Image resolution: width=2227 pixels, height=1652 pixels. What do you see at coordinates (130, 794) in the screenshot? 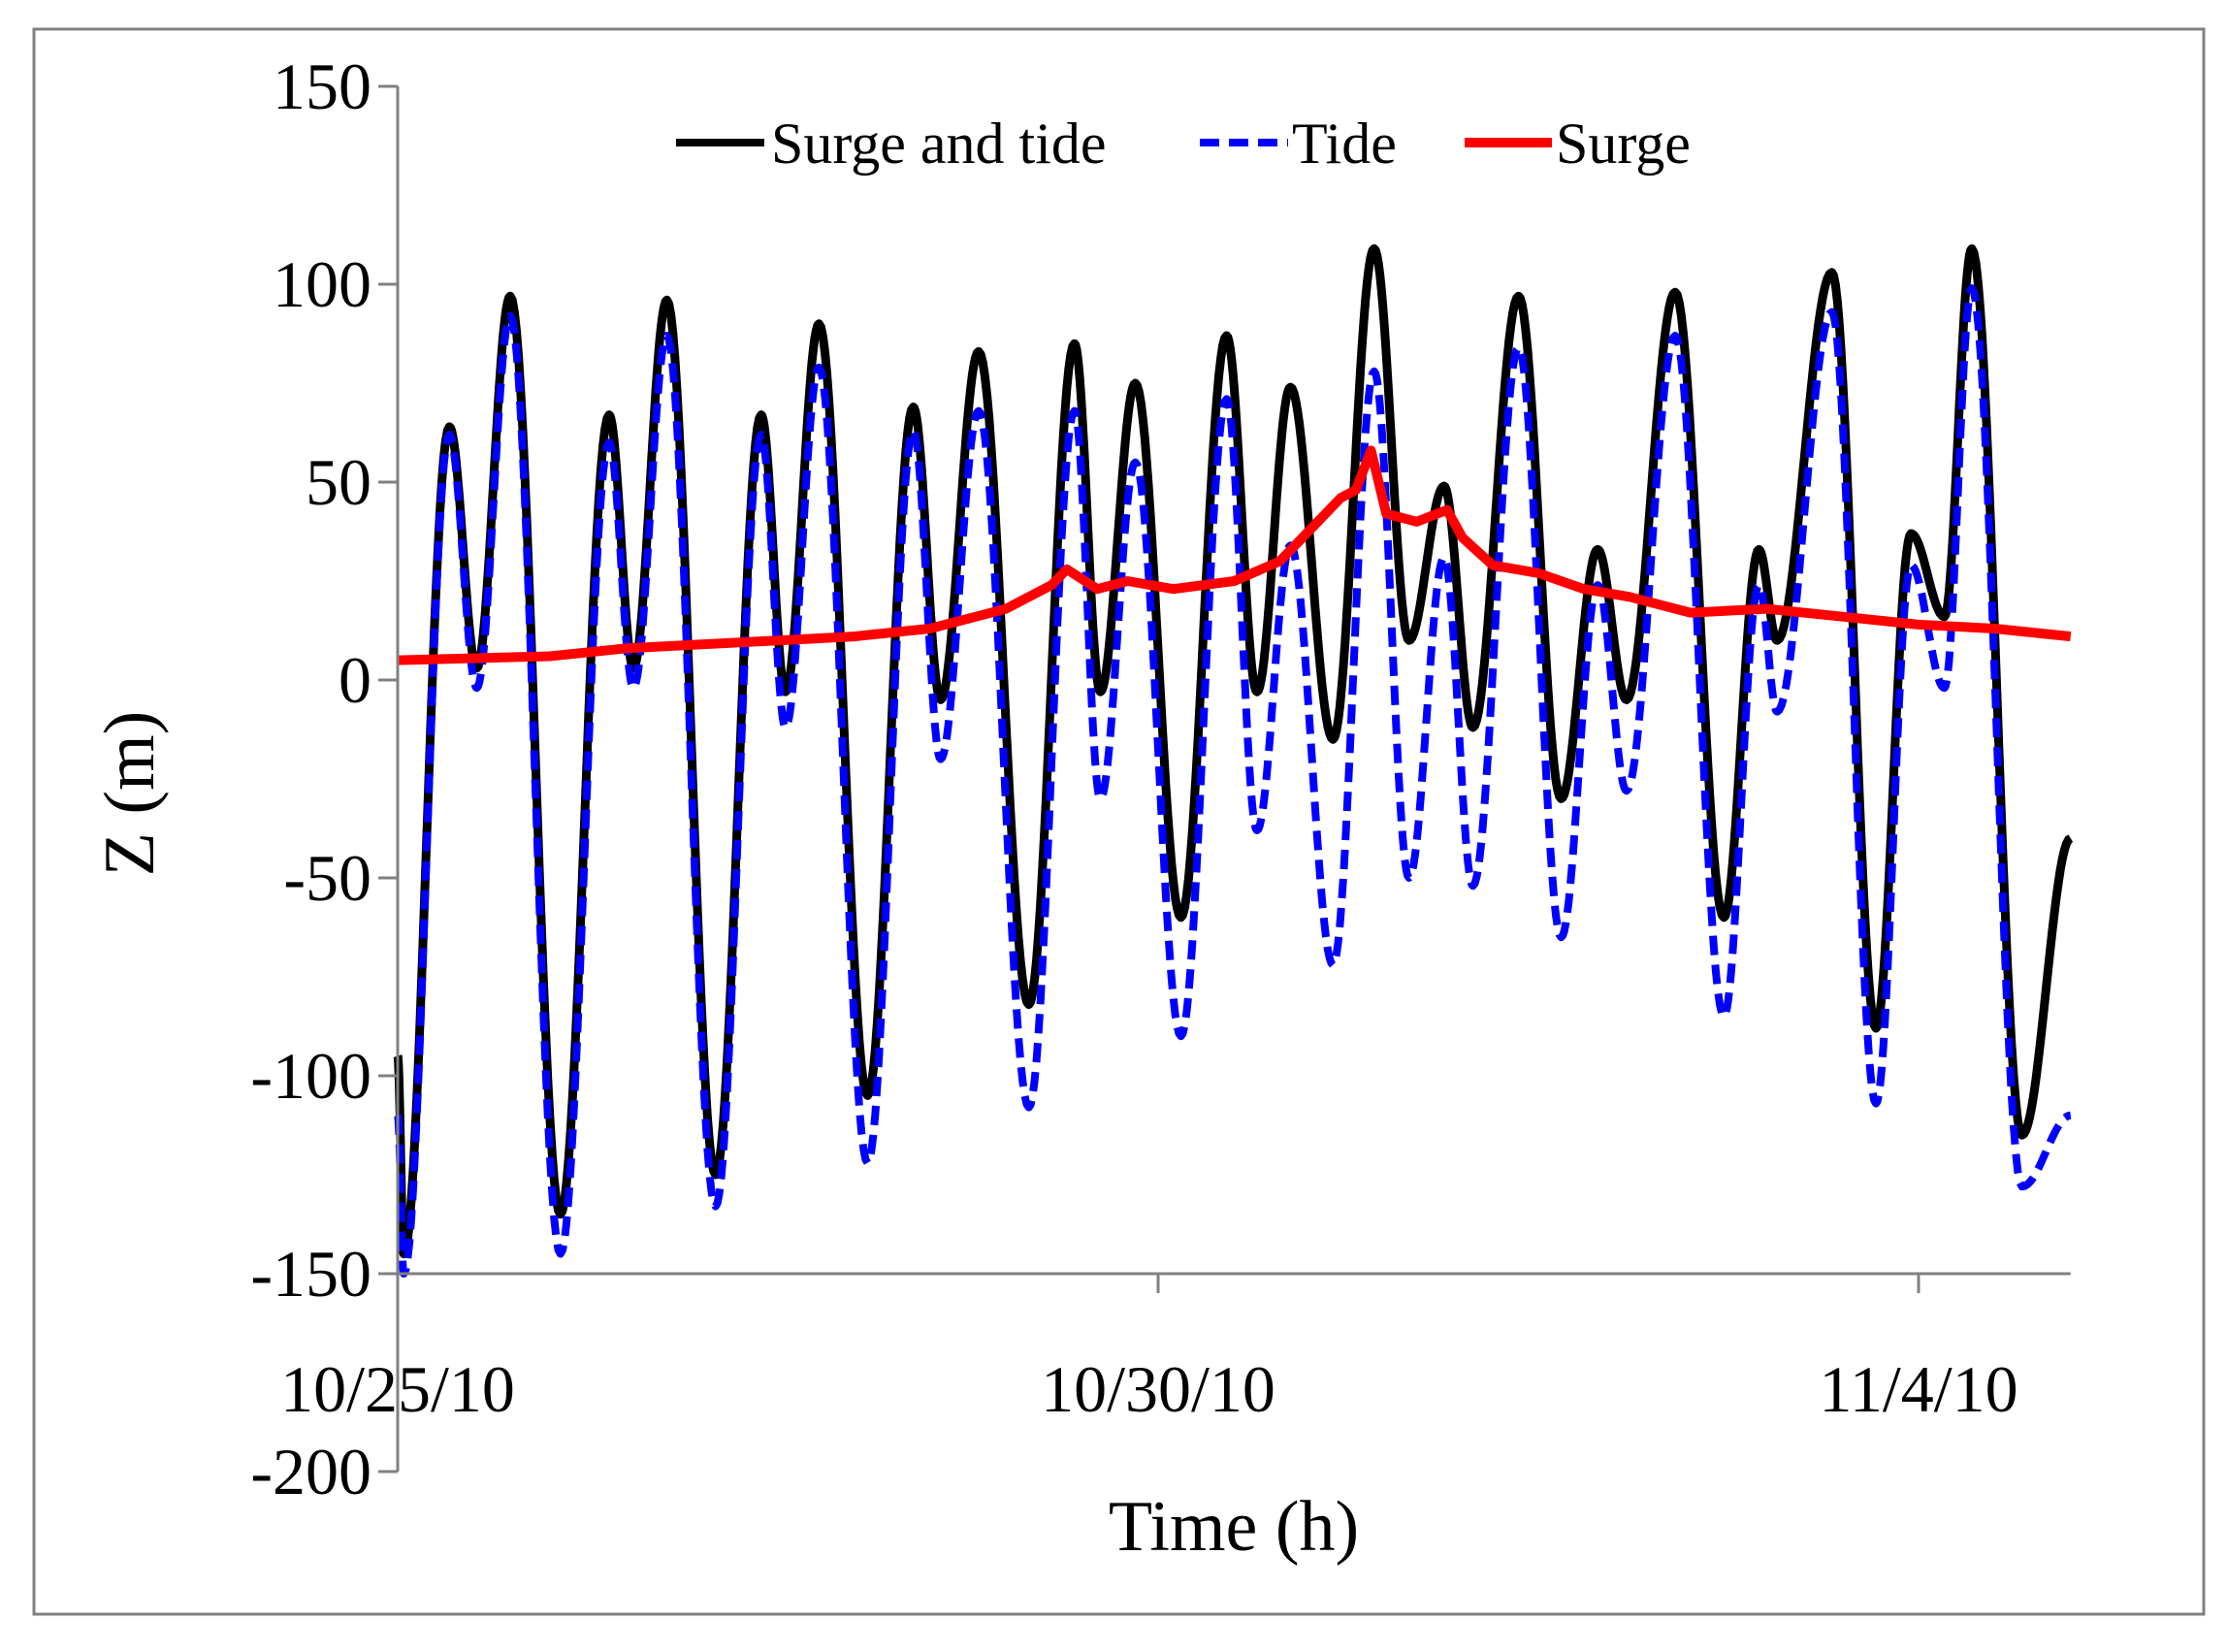
I see `y-axis-title: Z (m)` at bounding box center [130, 794].